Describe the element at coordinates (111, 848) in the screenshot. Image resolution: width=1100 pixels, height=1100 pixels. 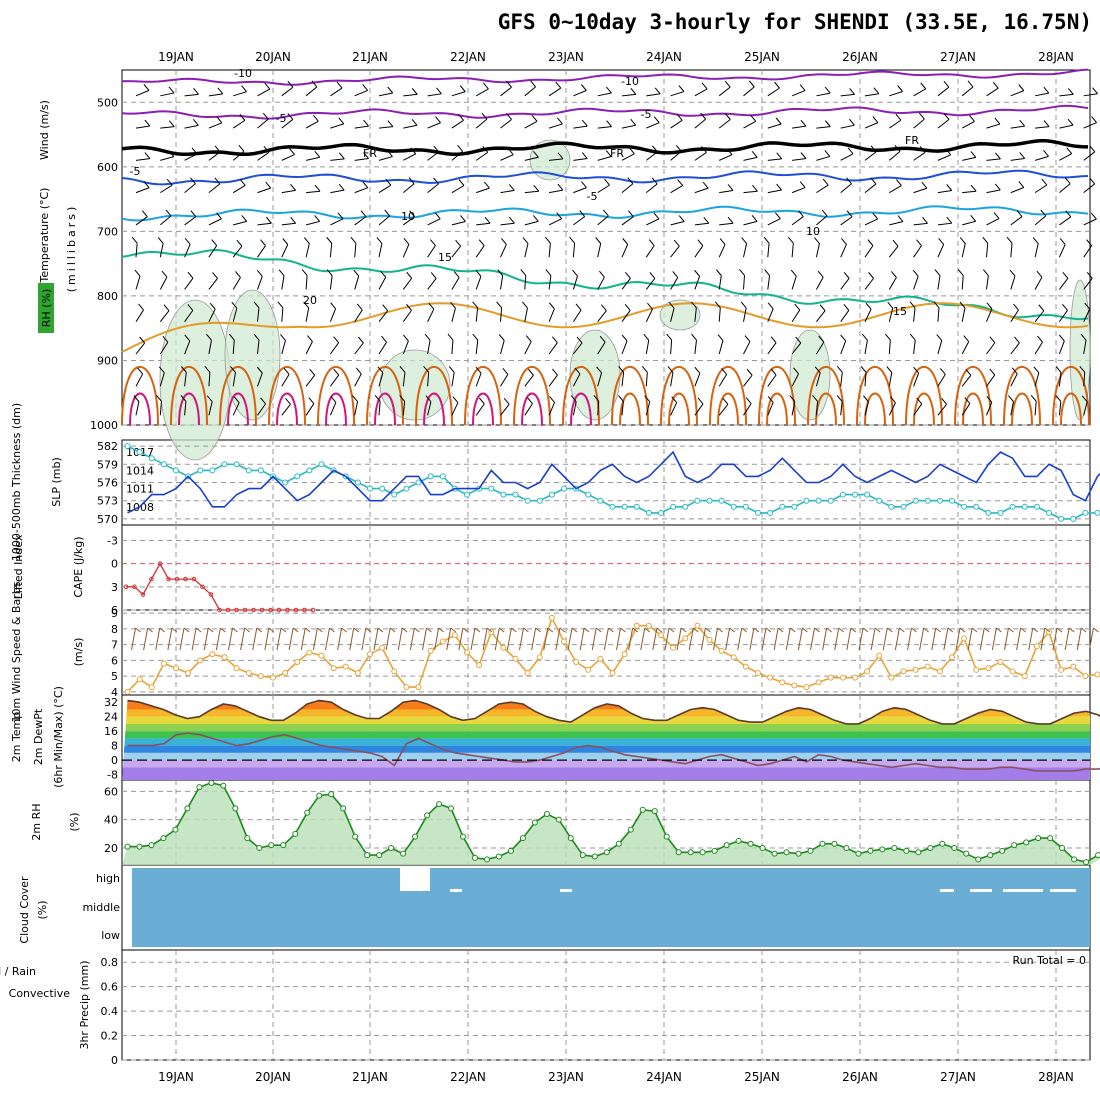
I see `tick-label: 20` at that location.